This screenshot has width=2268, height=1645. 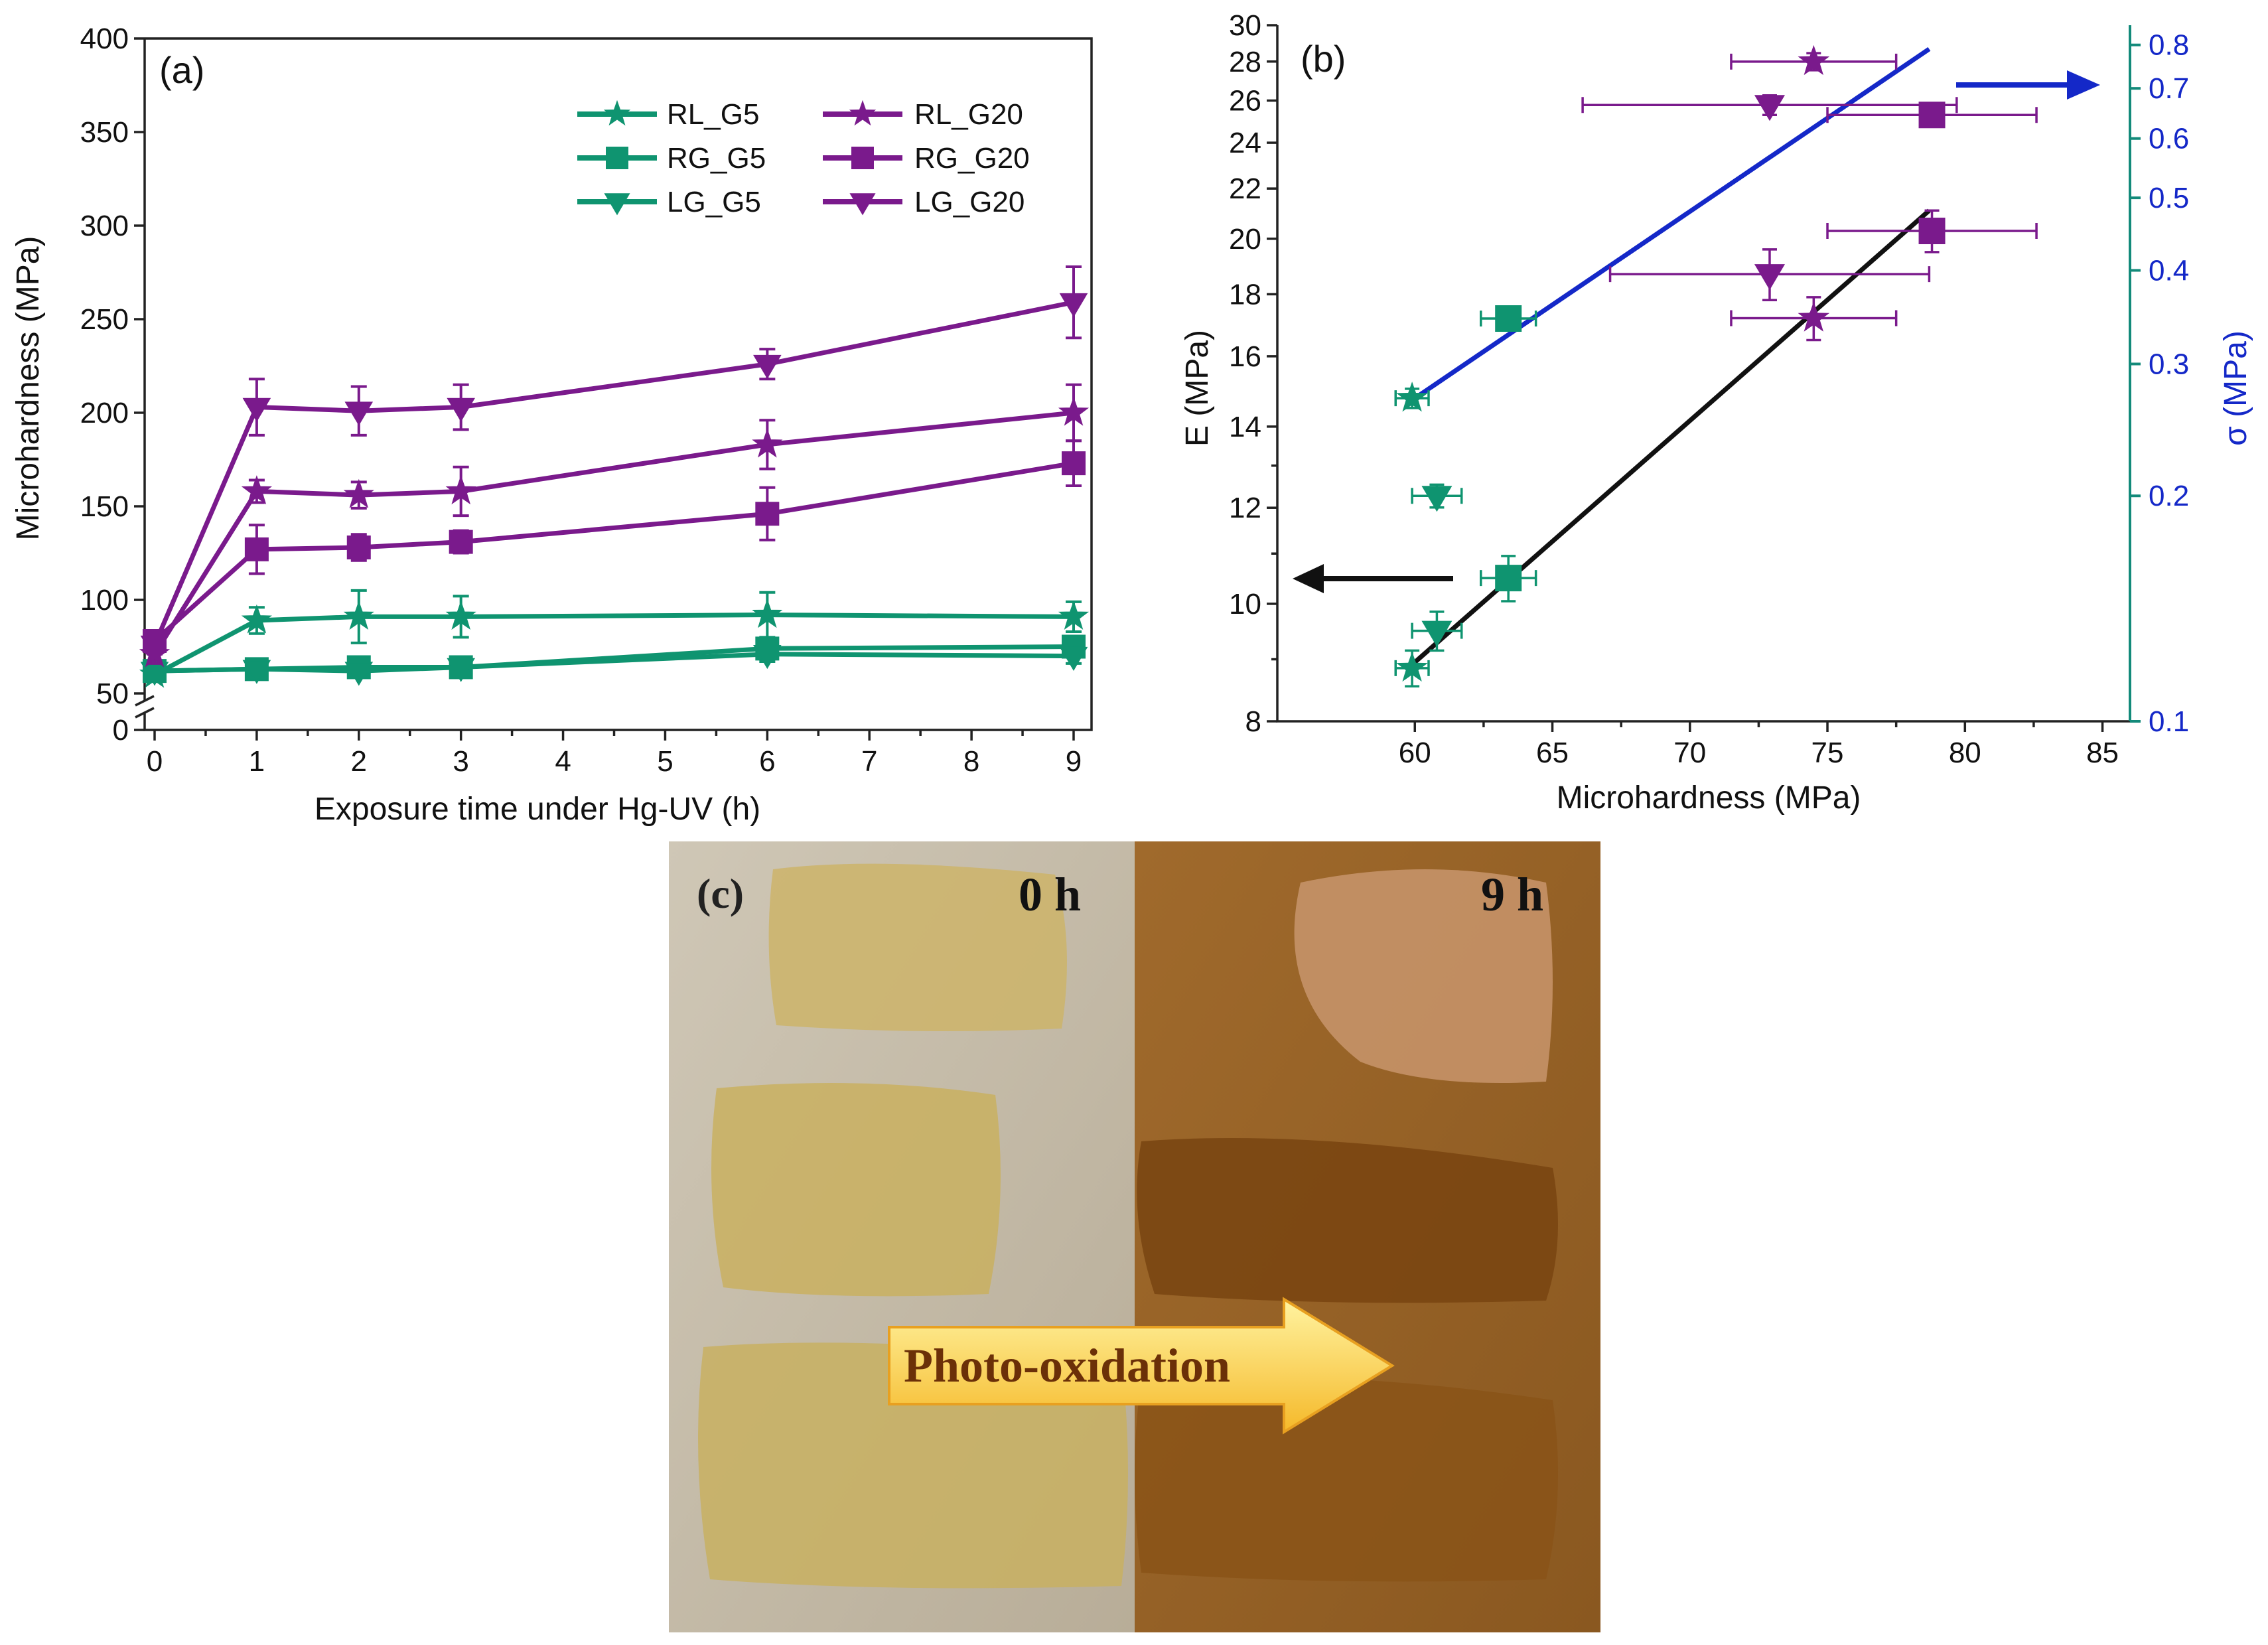 I want to click on panel-b-left-tick-label: 14, so click(x=1245, y=427).